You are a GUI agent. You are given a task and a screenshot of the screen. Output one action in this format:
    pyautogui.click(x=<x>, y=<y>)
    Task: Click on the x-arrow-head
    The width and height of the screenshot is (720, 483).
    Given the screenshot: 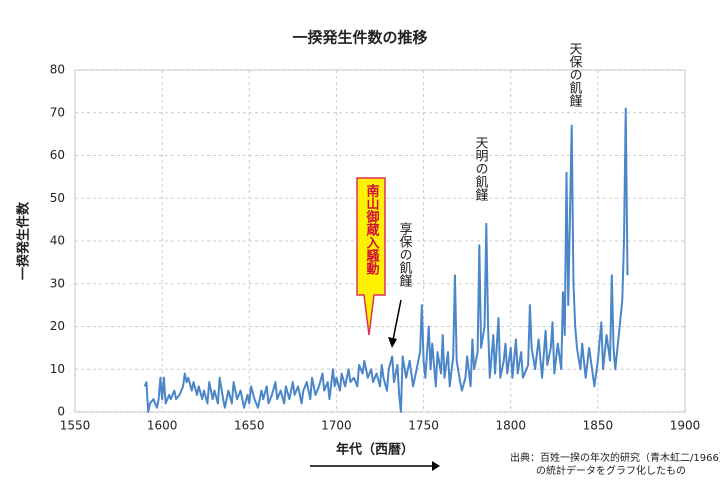 What is the action you would take?
    pyautogui.click(x=436, y=466)
    